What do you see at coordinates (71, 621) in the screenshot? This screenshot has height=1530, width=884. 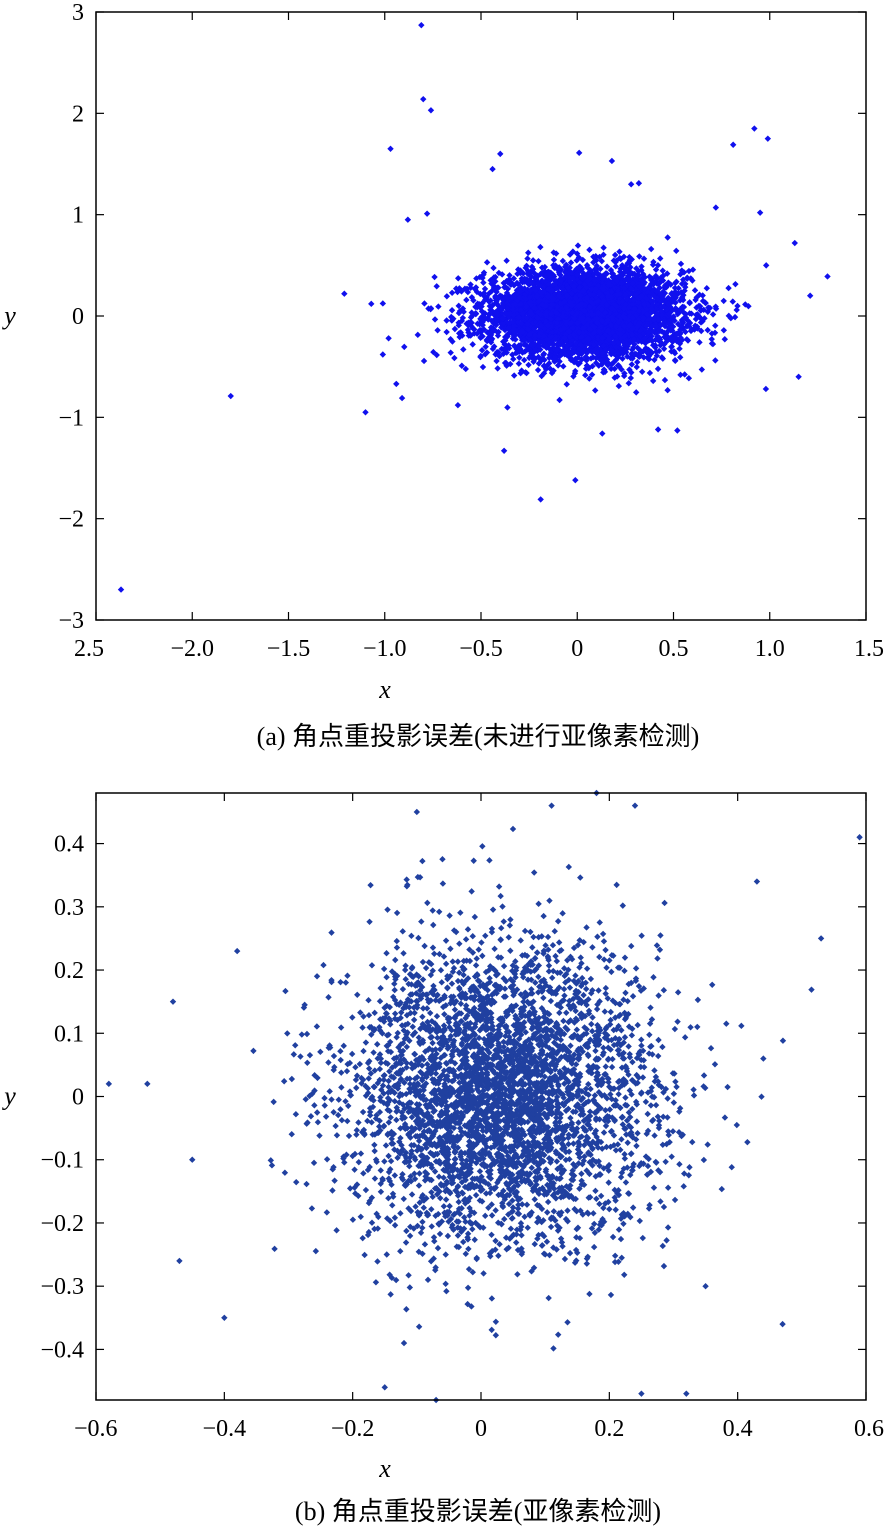 I see `y-tick-label: −3` at bounding box center [71, 621].